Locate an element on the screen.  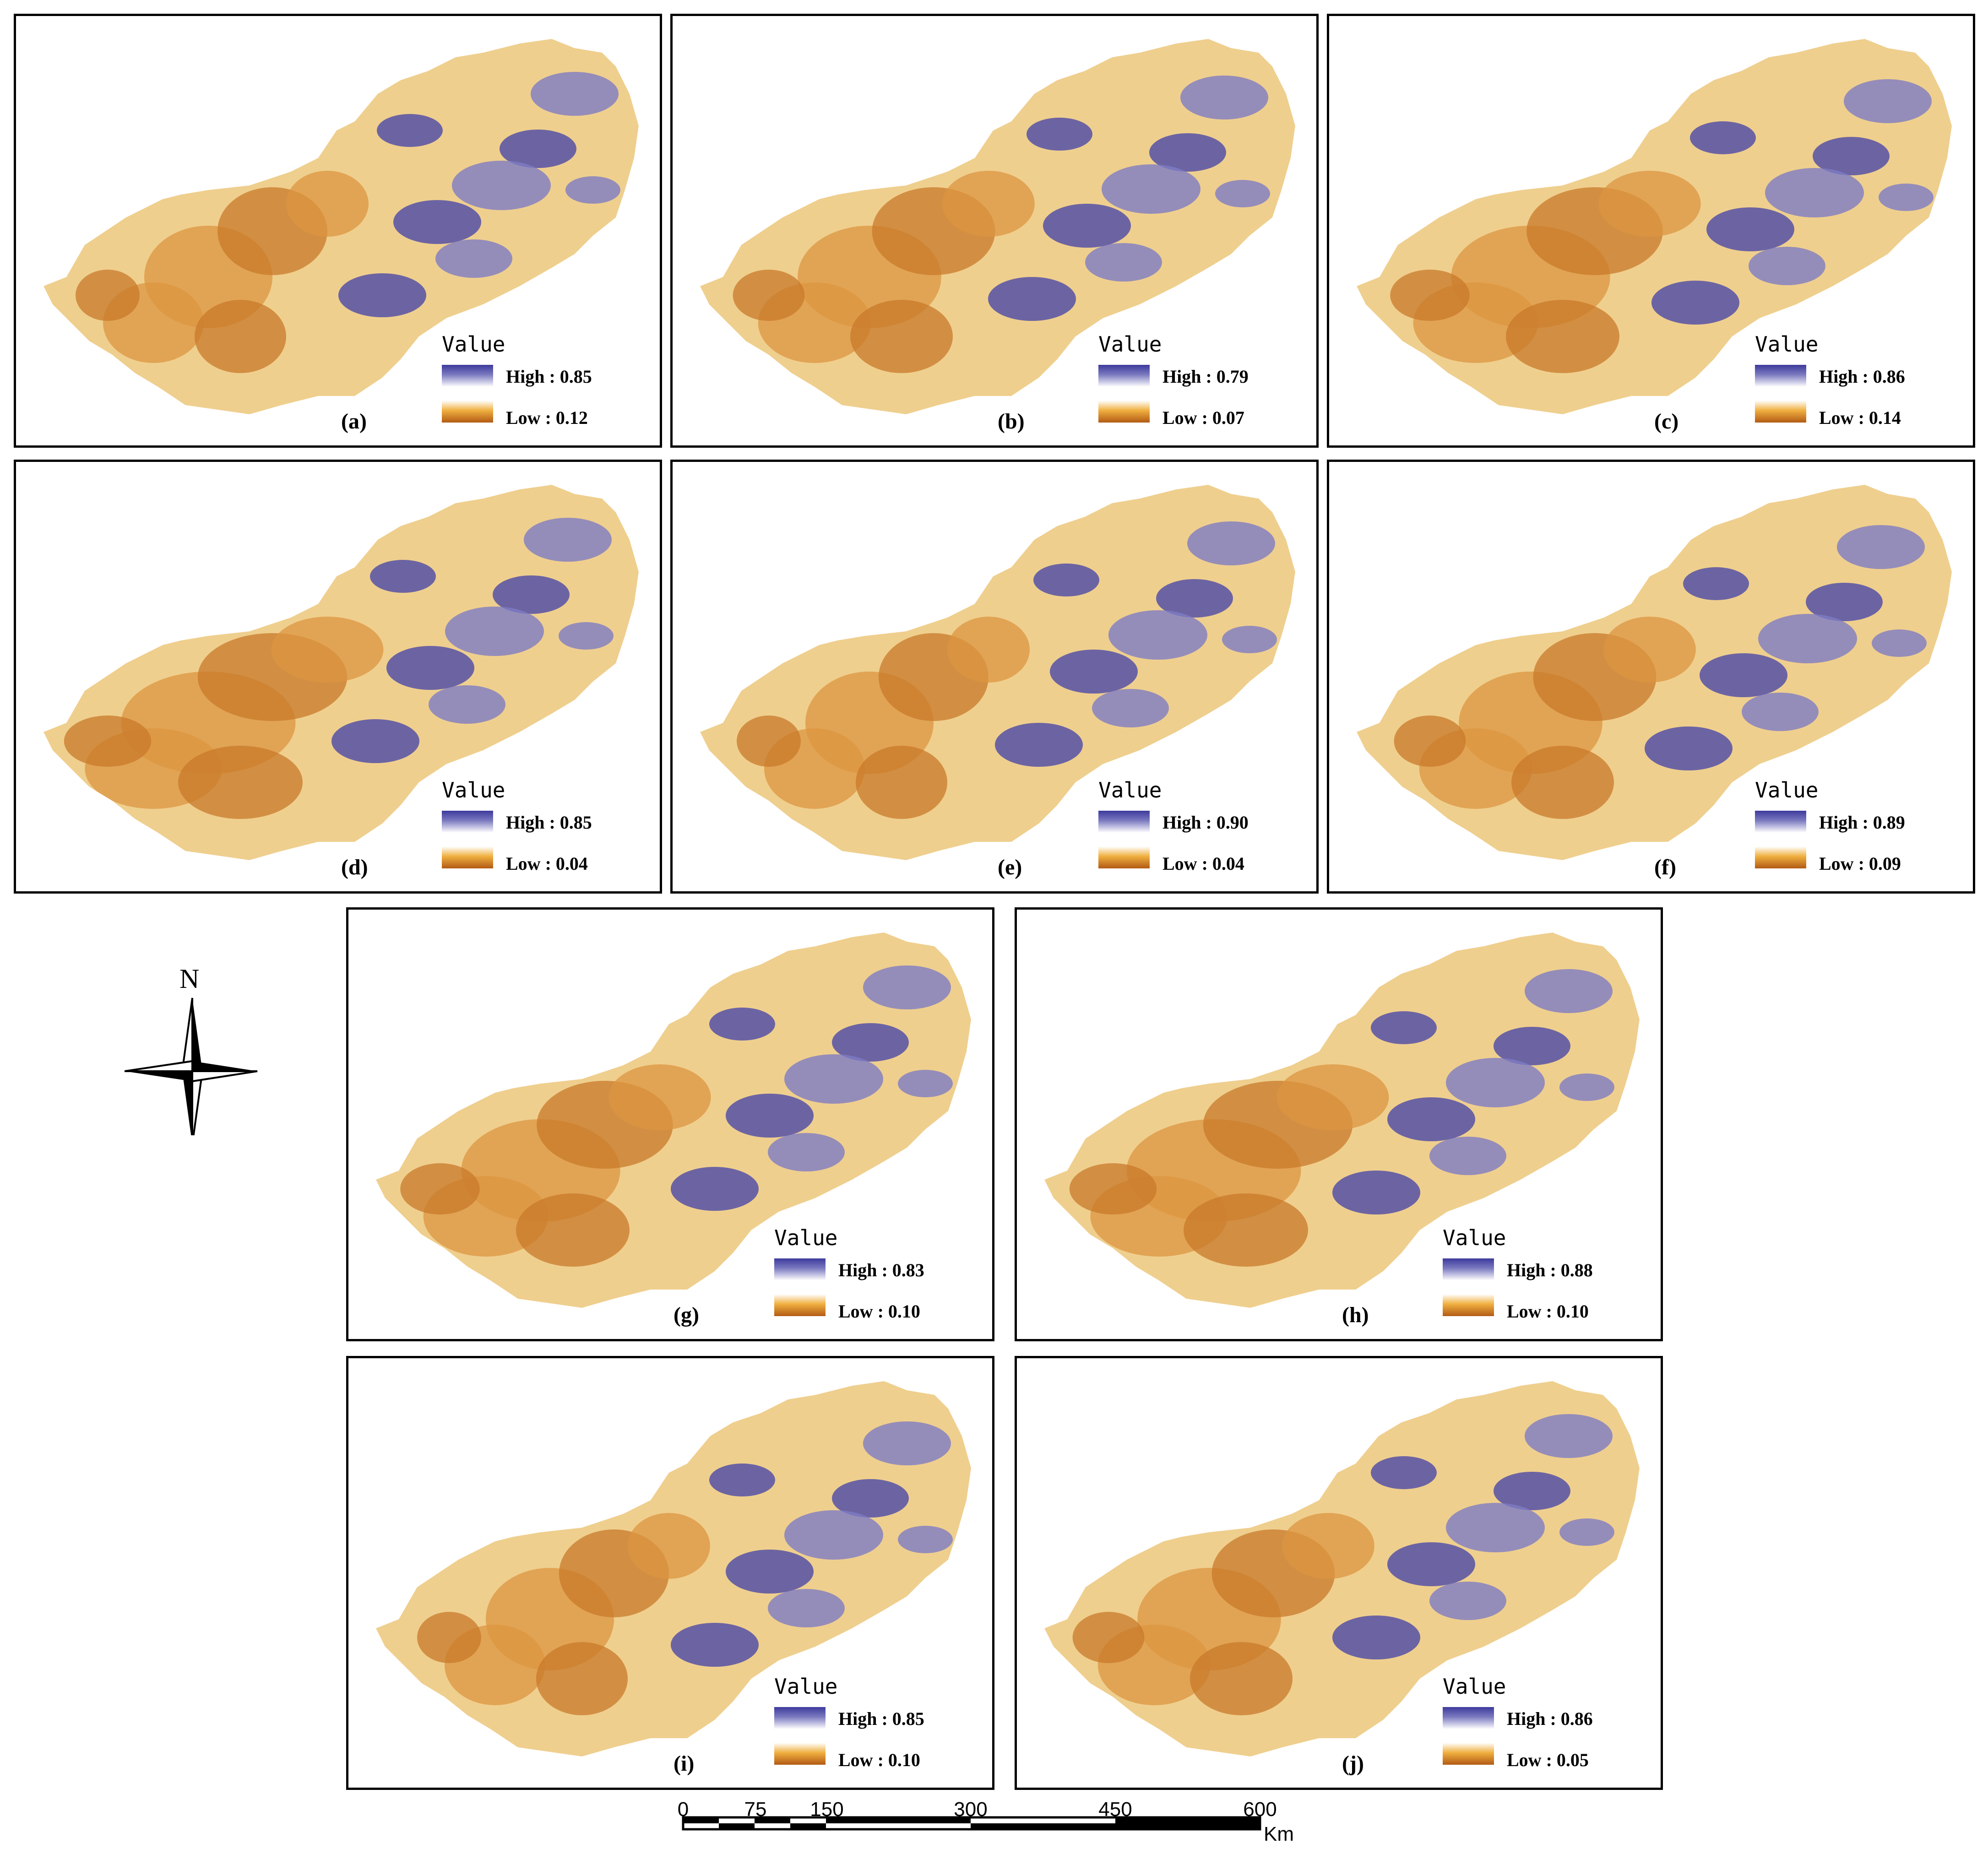
legend-low-label: Low : 0.12 is located at coordinates (547, 417).